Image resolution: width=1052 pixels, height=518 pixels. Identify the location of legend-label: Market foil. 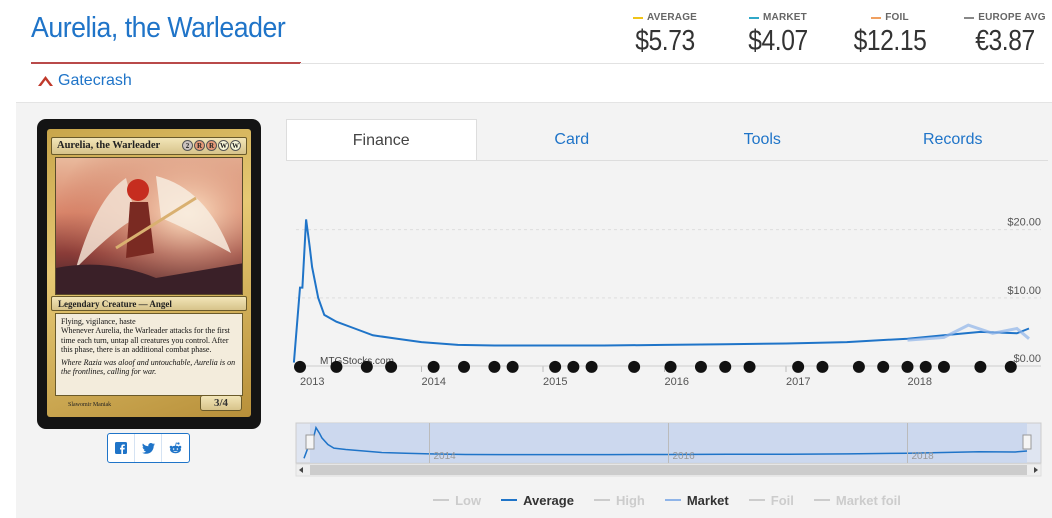
(868, 500).